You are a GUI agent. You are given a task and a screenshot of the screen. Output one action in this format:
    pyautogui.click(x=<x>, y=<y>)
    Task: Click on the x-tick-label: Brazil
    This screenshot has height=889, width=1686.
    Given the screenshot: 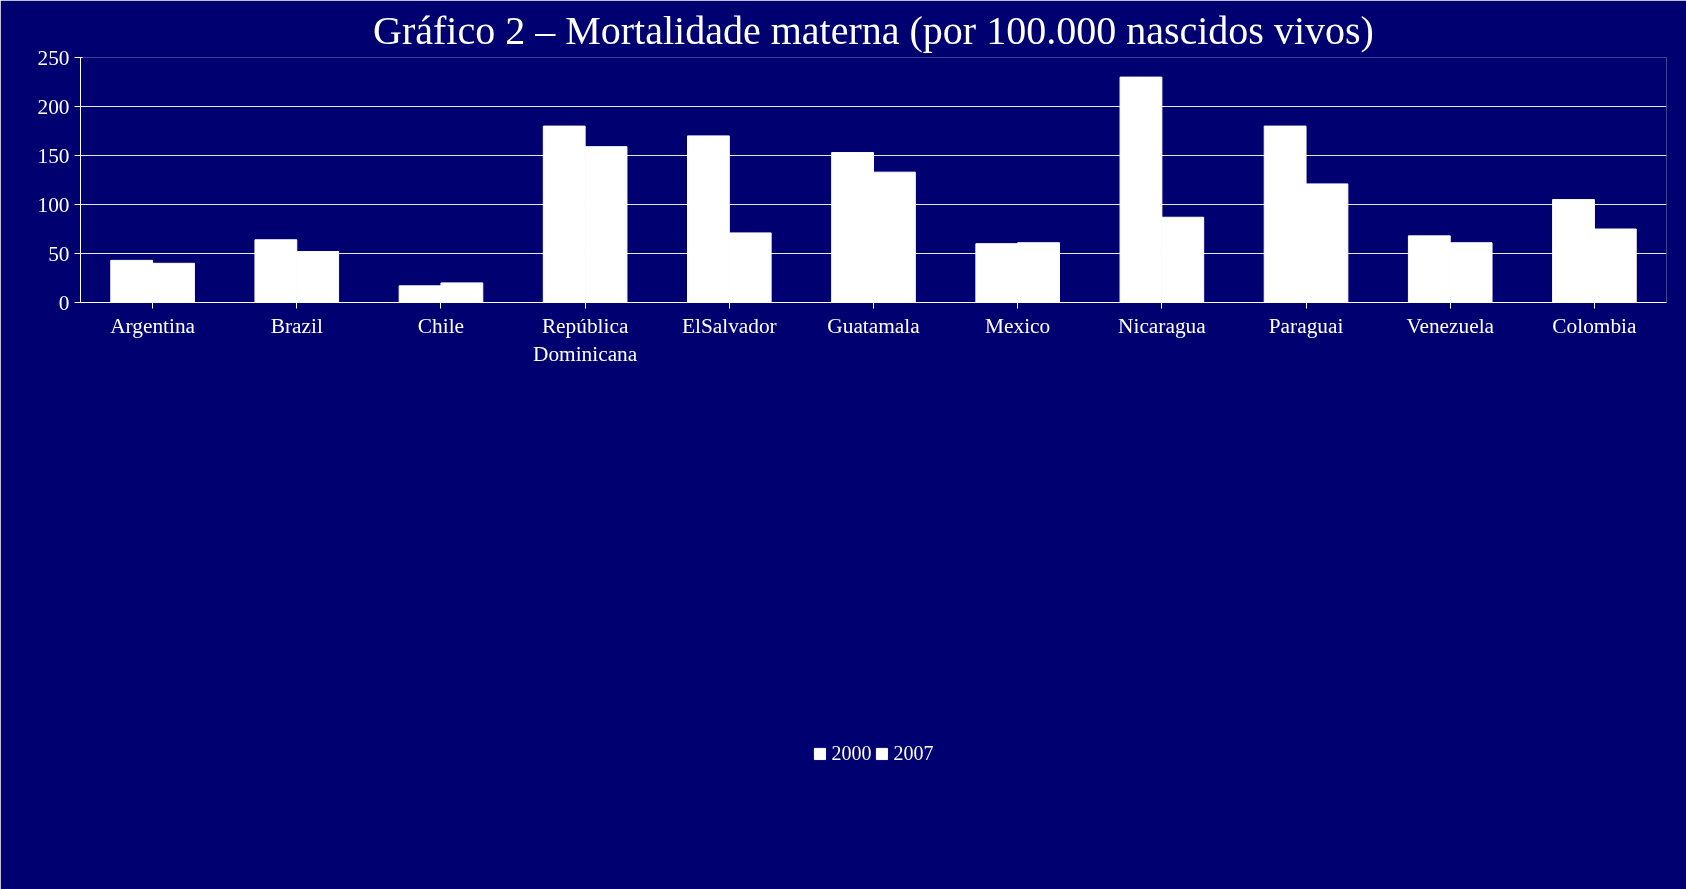 What is the action you would take?
    pyautogui.click(x=296, y=325)
    